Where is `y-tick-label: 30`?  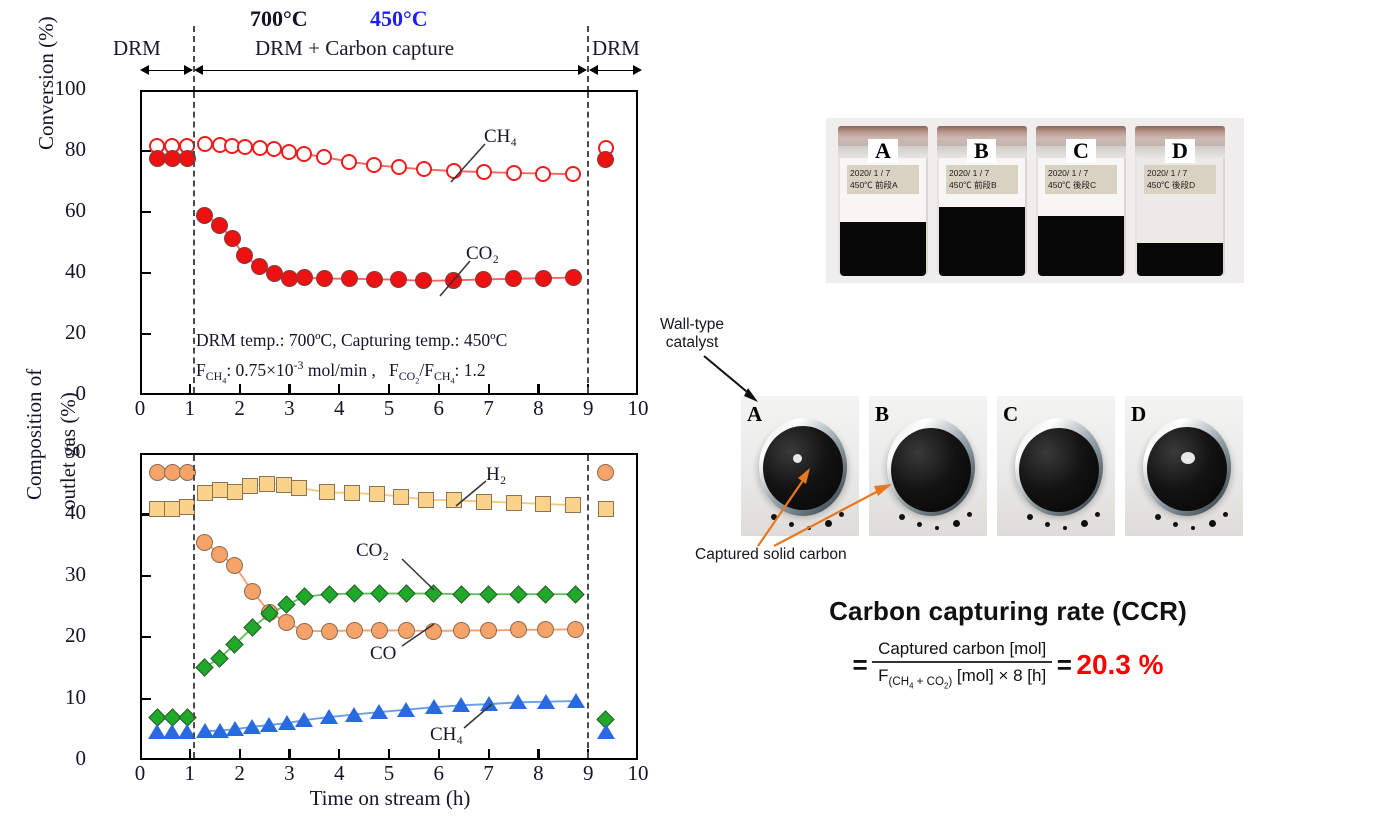 y-tick-label: 30 is located at coordinates (75, 573).